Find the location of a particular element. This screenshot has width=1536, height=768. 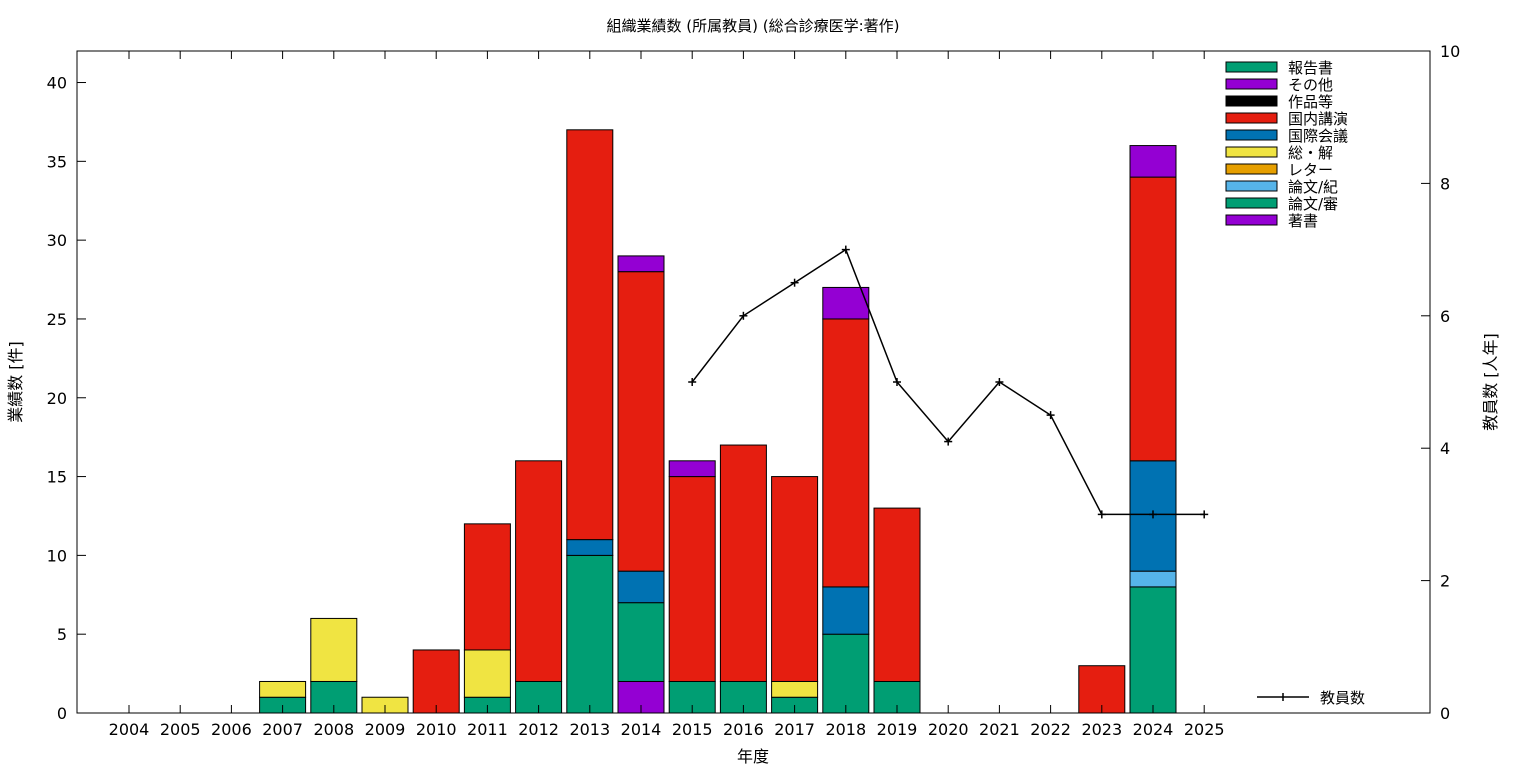

x-tick-label: 2010 is located at coordinates (436, 729).